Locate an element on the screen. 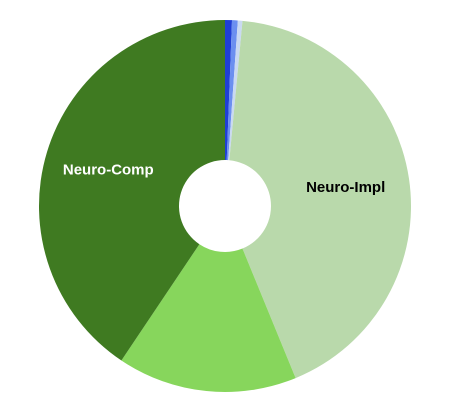  slice-labels: Neuro-Impl Neuro-Comp is located at coordinates (224, 178).